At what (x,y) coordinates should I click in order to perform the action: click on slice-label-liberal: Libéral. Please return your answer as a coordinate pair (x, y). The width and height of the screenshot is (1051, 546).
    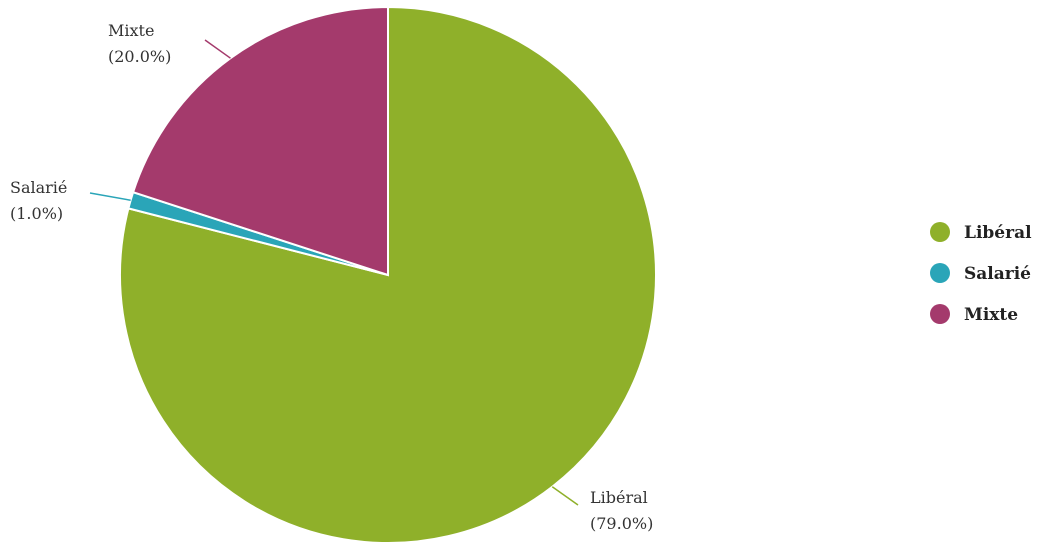
    Looking at the image, I should click on (619, 497).